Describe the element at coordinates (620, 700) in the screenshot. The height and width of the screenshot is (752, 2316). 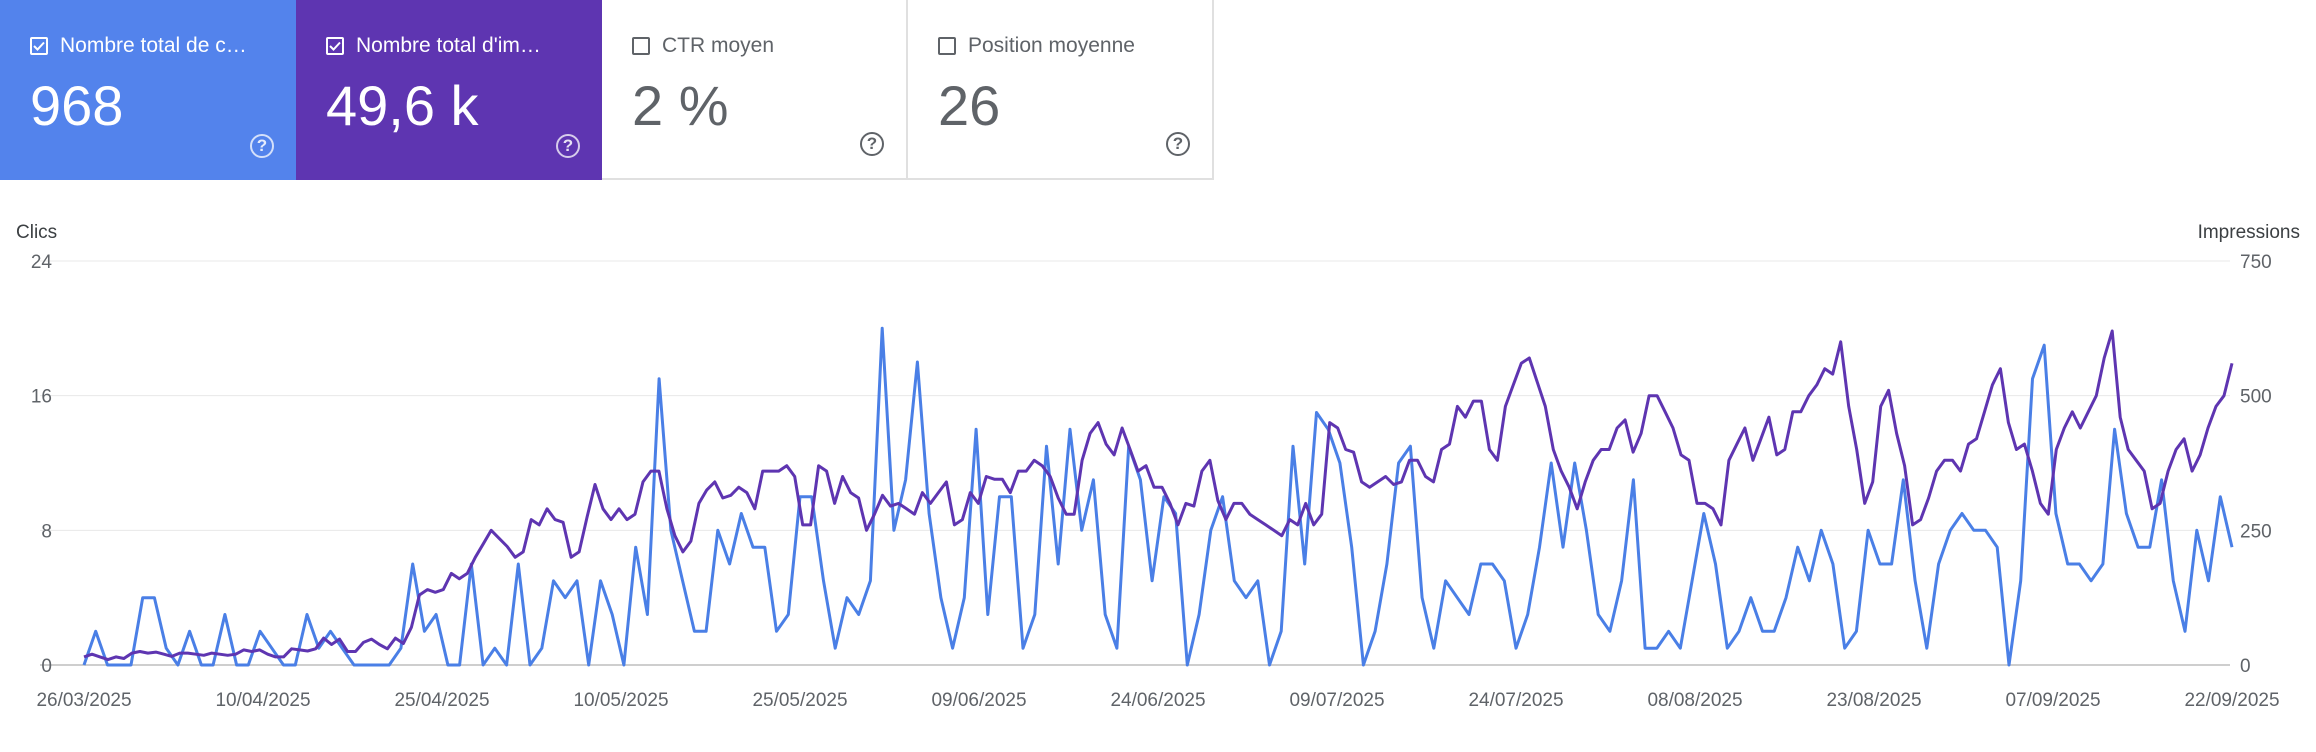
I see `x-tick-label: 10/05/2025` at that location.